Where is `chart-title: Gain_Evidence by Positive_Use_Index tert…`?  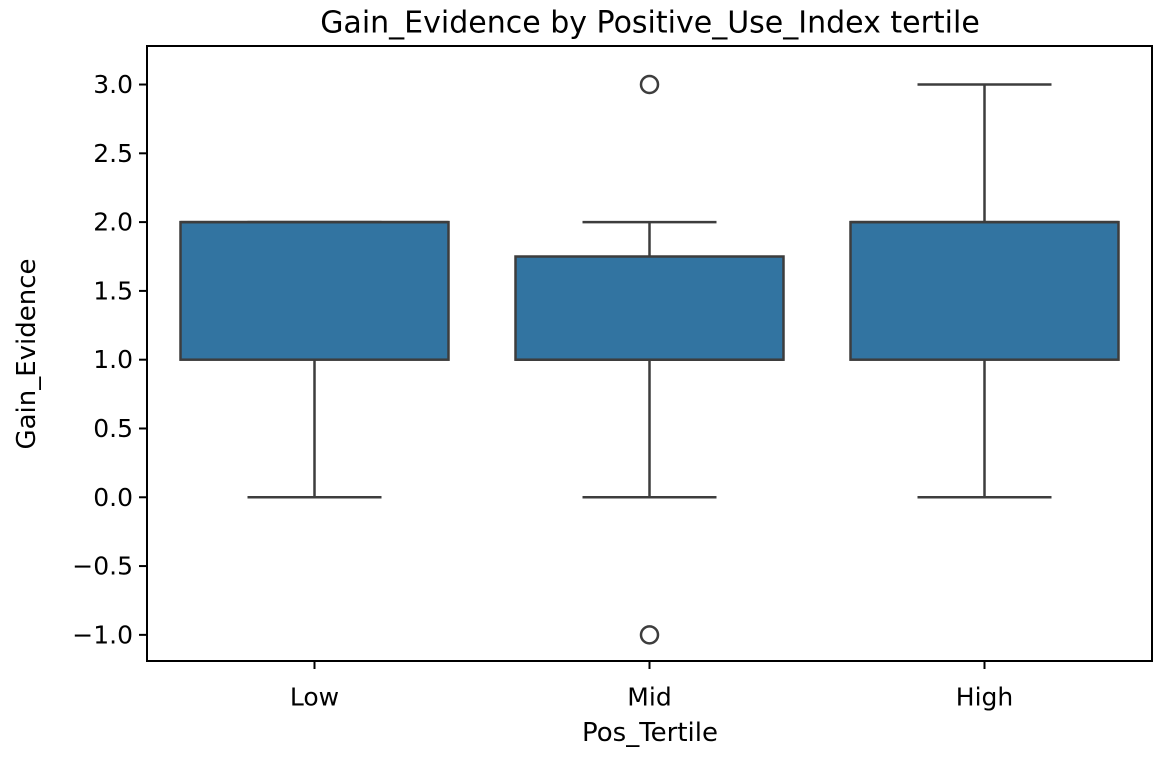 chart-title: Gain_Evidence by Positive_Use_Index tert… is located at coordinates (650, 23).